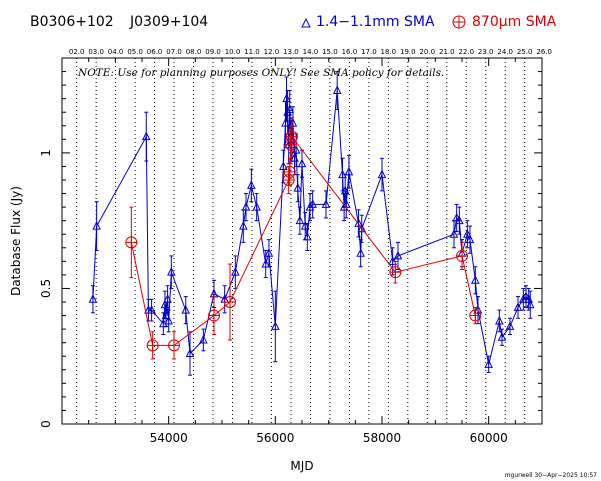 The height and width of the screenshot is (481, 601). I want to click on source-name: B0306+102, so click(72, 22).